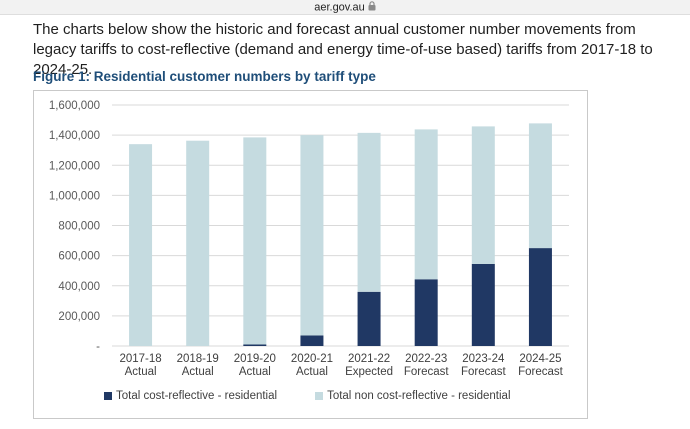  I want to click on y-tick-label: 1,000,000, so click(74, 196).